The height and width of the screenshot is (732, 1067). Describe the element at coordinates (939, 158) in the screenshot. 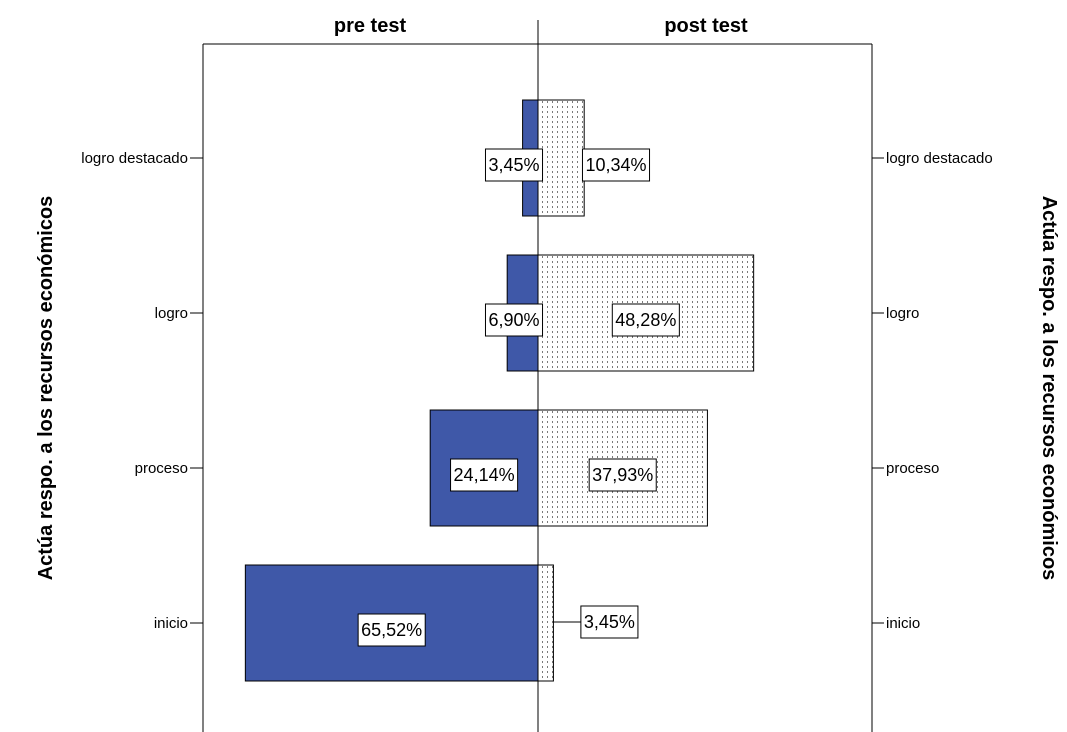

I see `tick-label-right-logro-destacado: logro destacado` at that location.